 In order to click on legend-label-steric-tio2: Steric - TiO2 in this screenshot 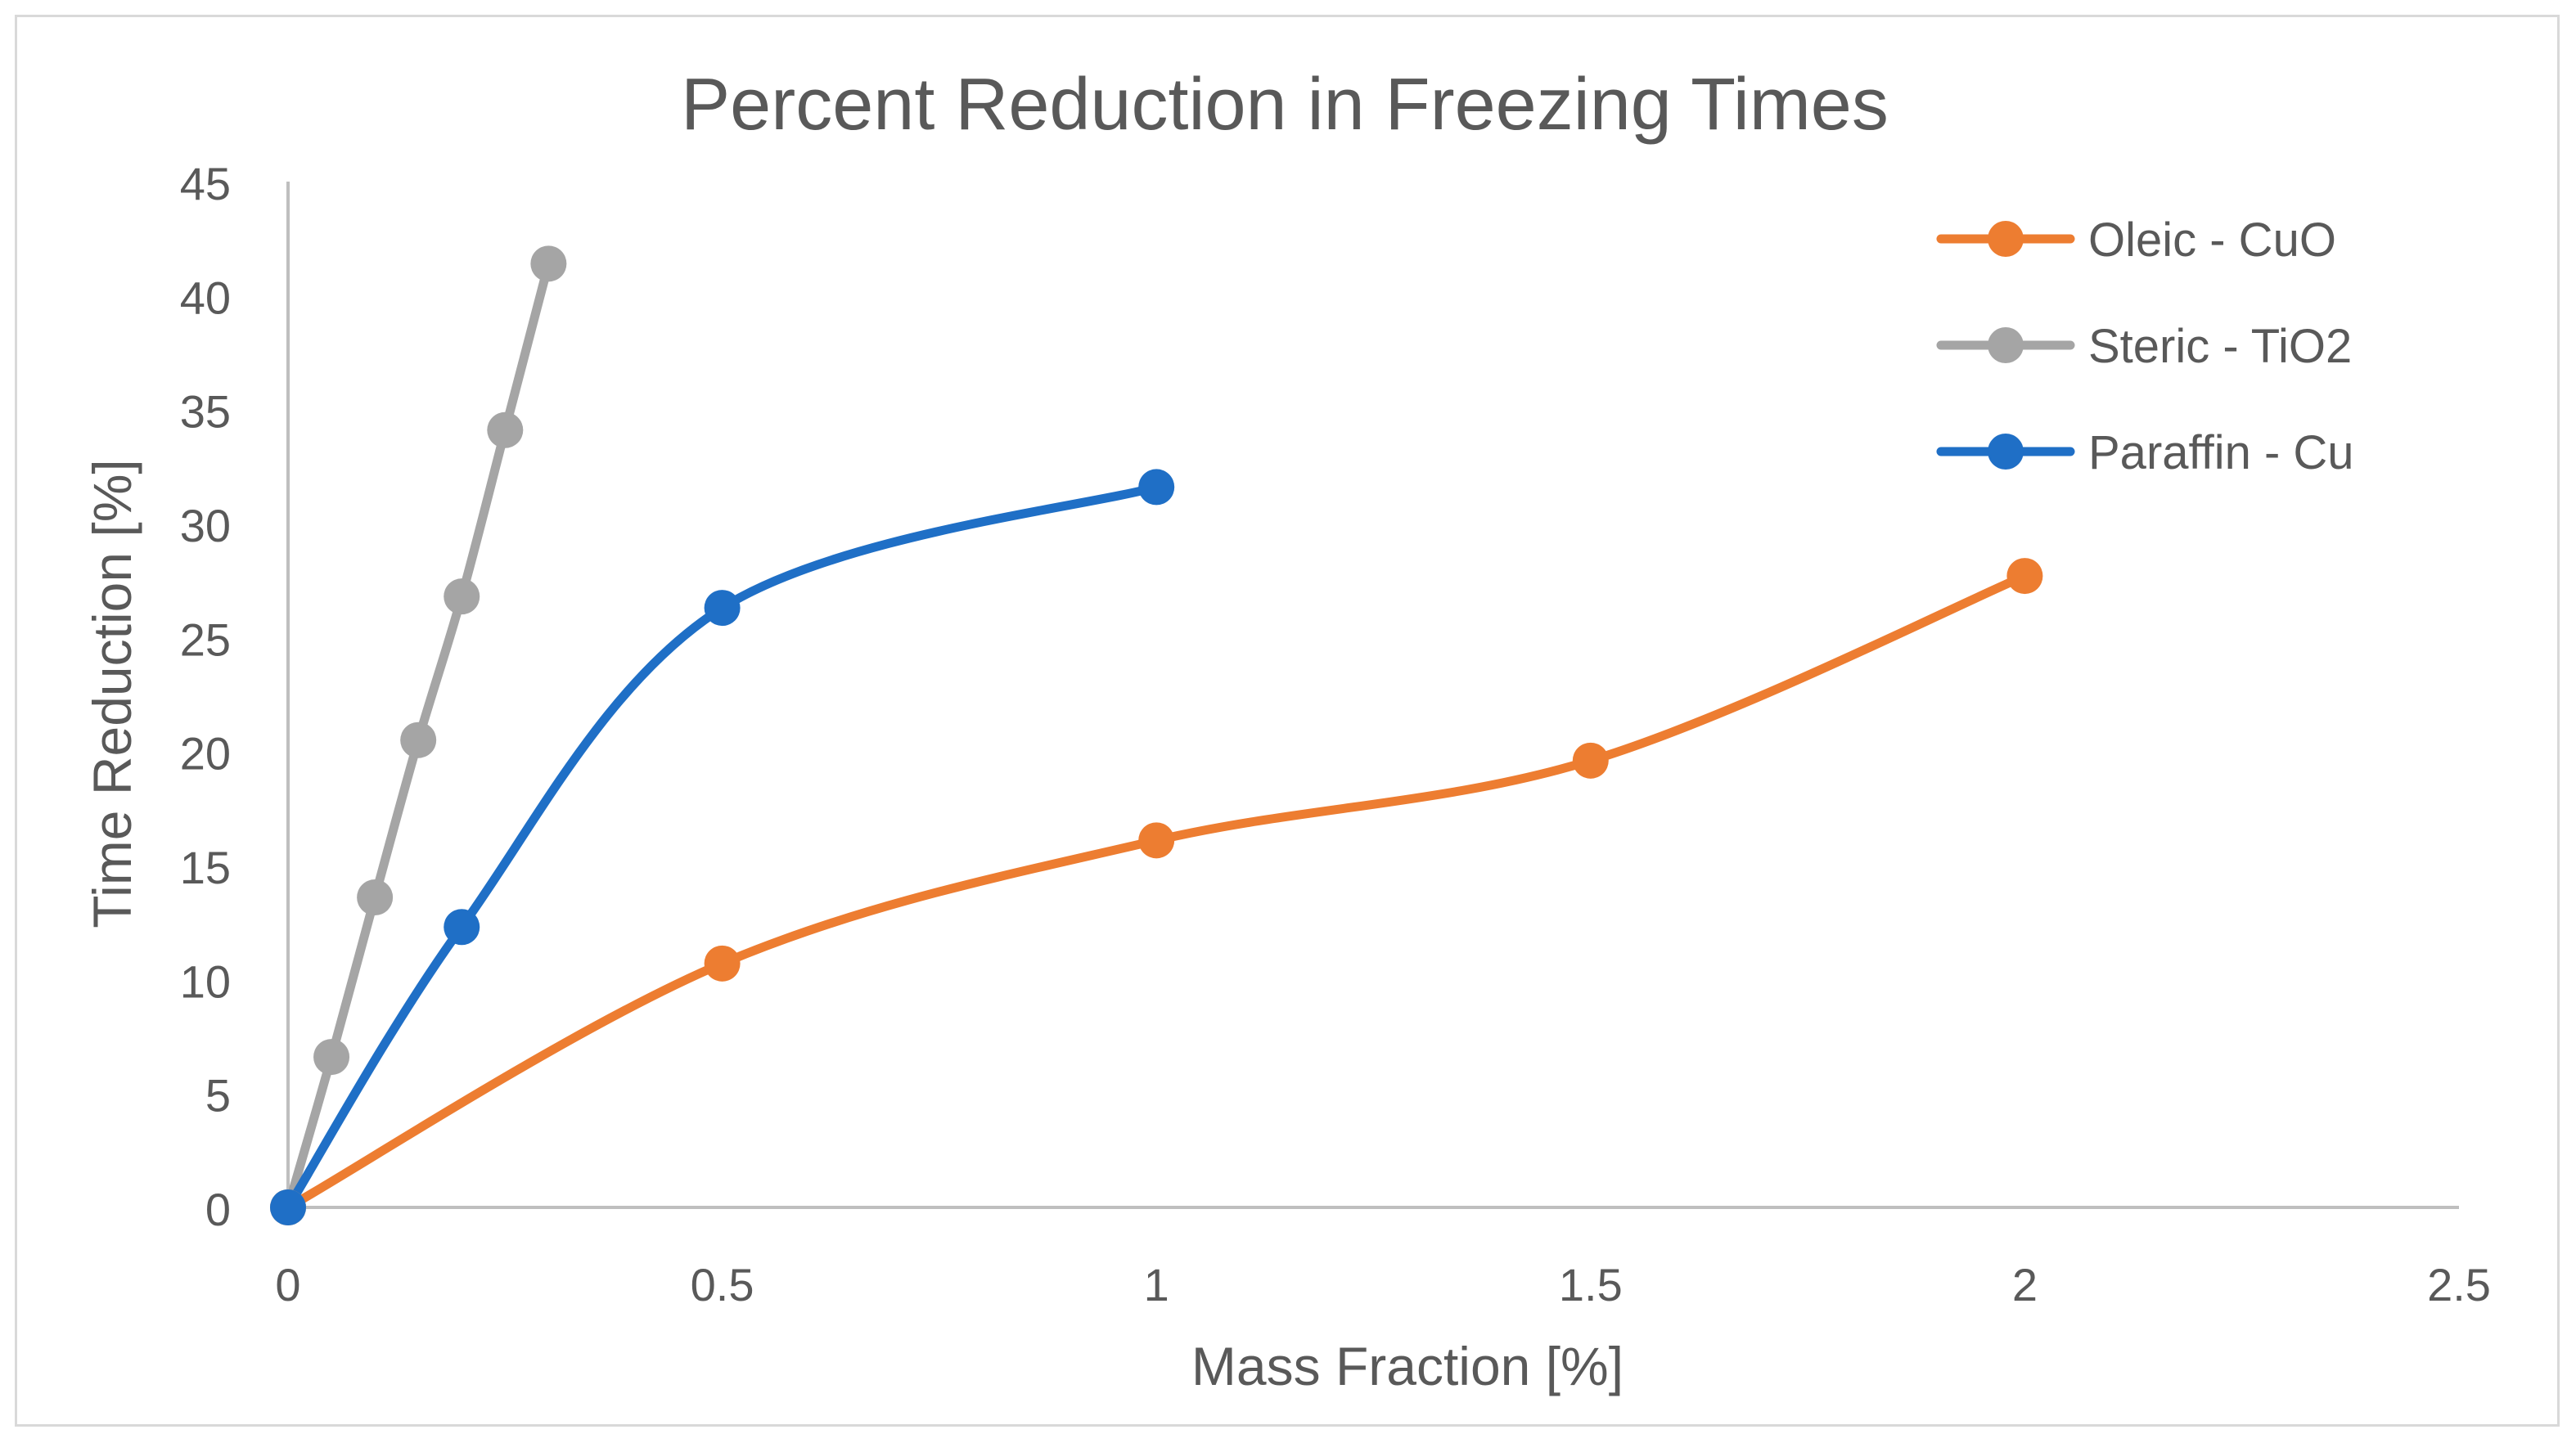, I will do `click(2220, 346)`.